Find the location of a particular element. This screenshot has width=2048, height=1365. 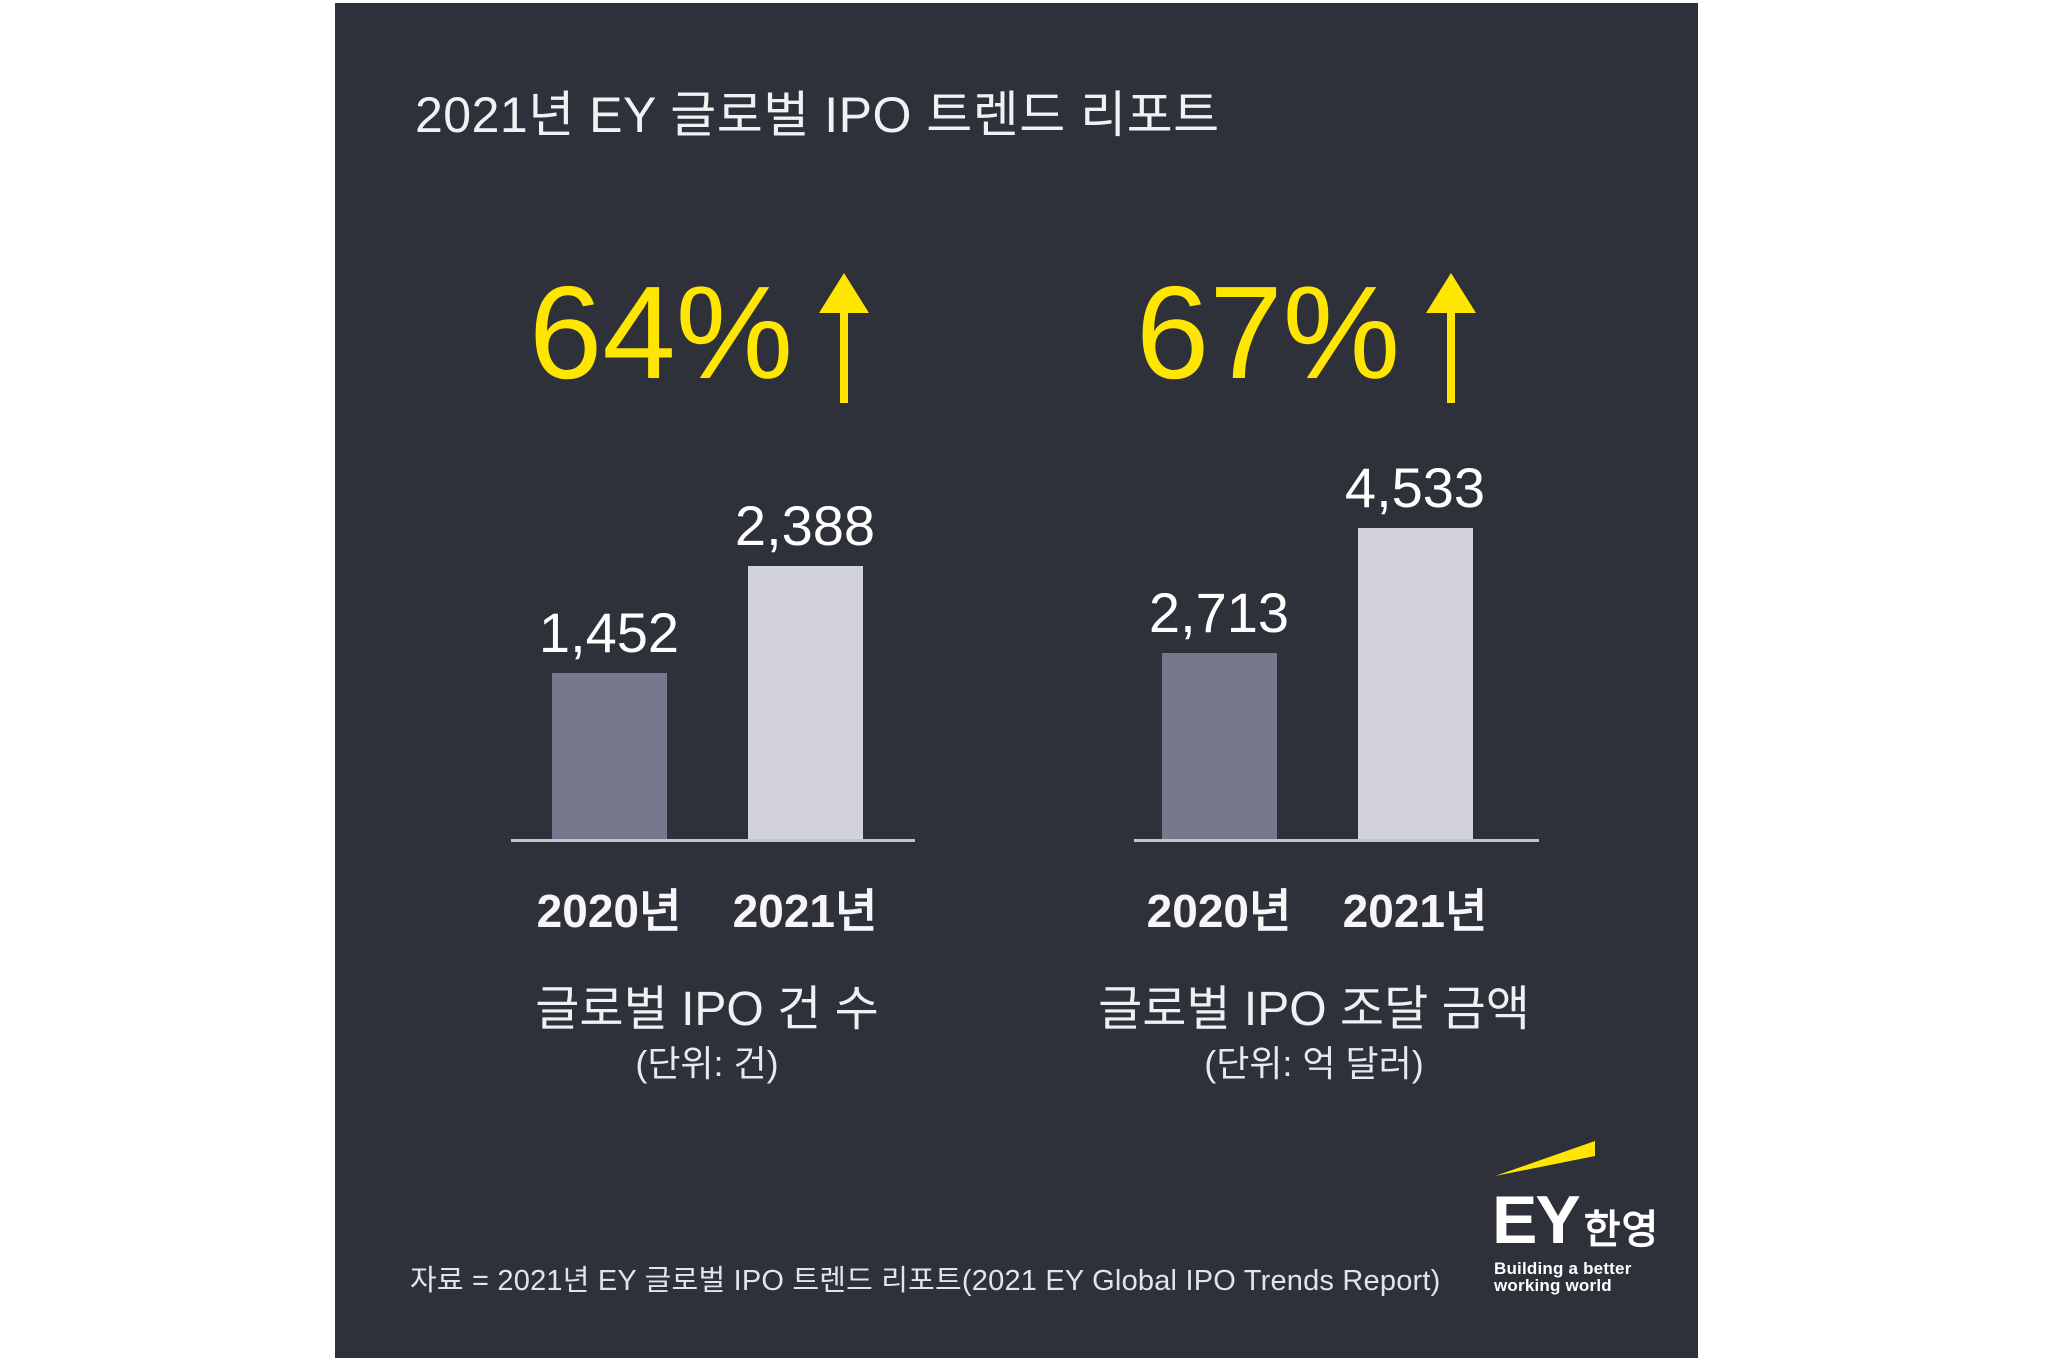

bar-value-label-2020: 2,713 is located at coordinates (1219, 612).